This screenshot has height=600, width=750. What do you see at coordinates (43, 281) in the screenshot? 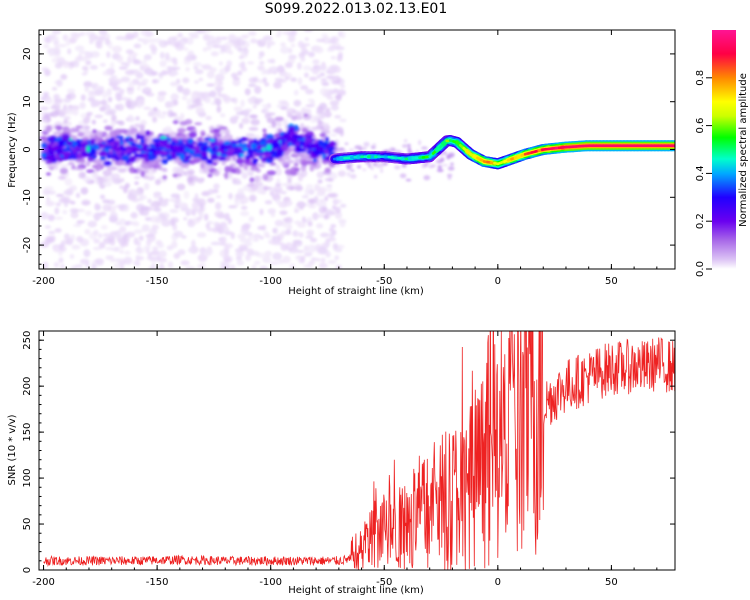
I see `spectrogram-x-tick-label: -200` at bounding box center [43, 281].